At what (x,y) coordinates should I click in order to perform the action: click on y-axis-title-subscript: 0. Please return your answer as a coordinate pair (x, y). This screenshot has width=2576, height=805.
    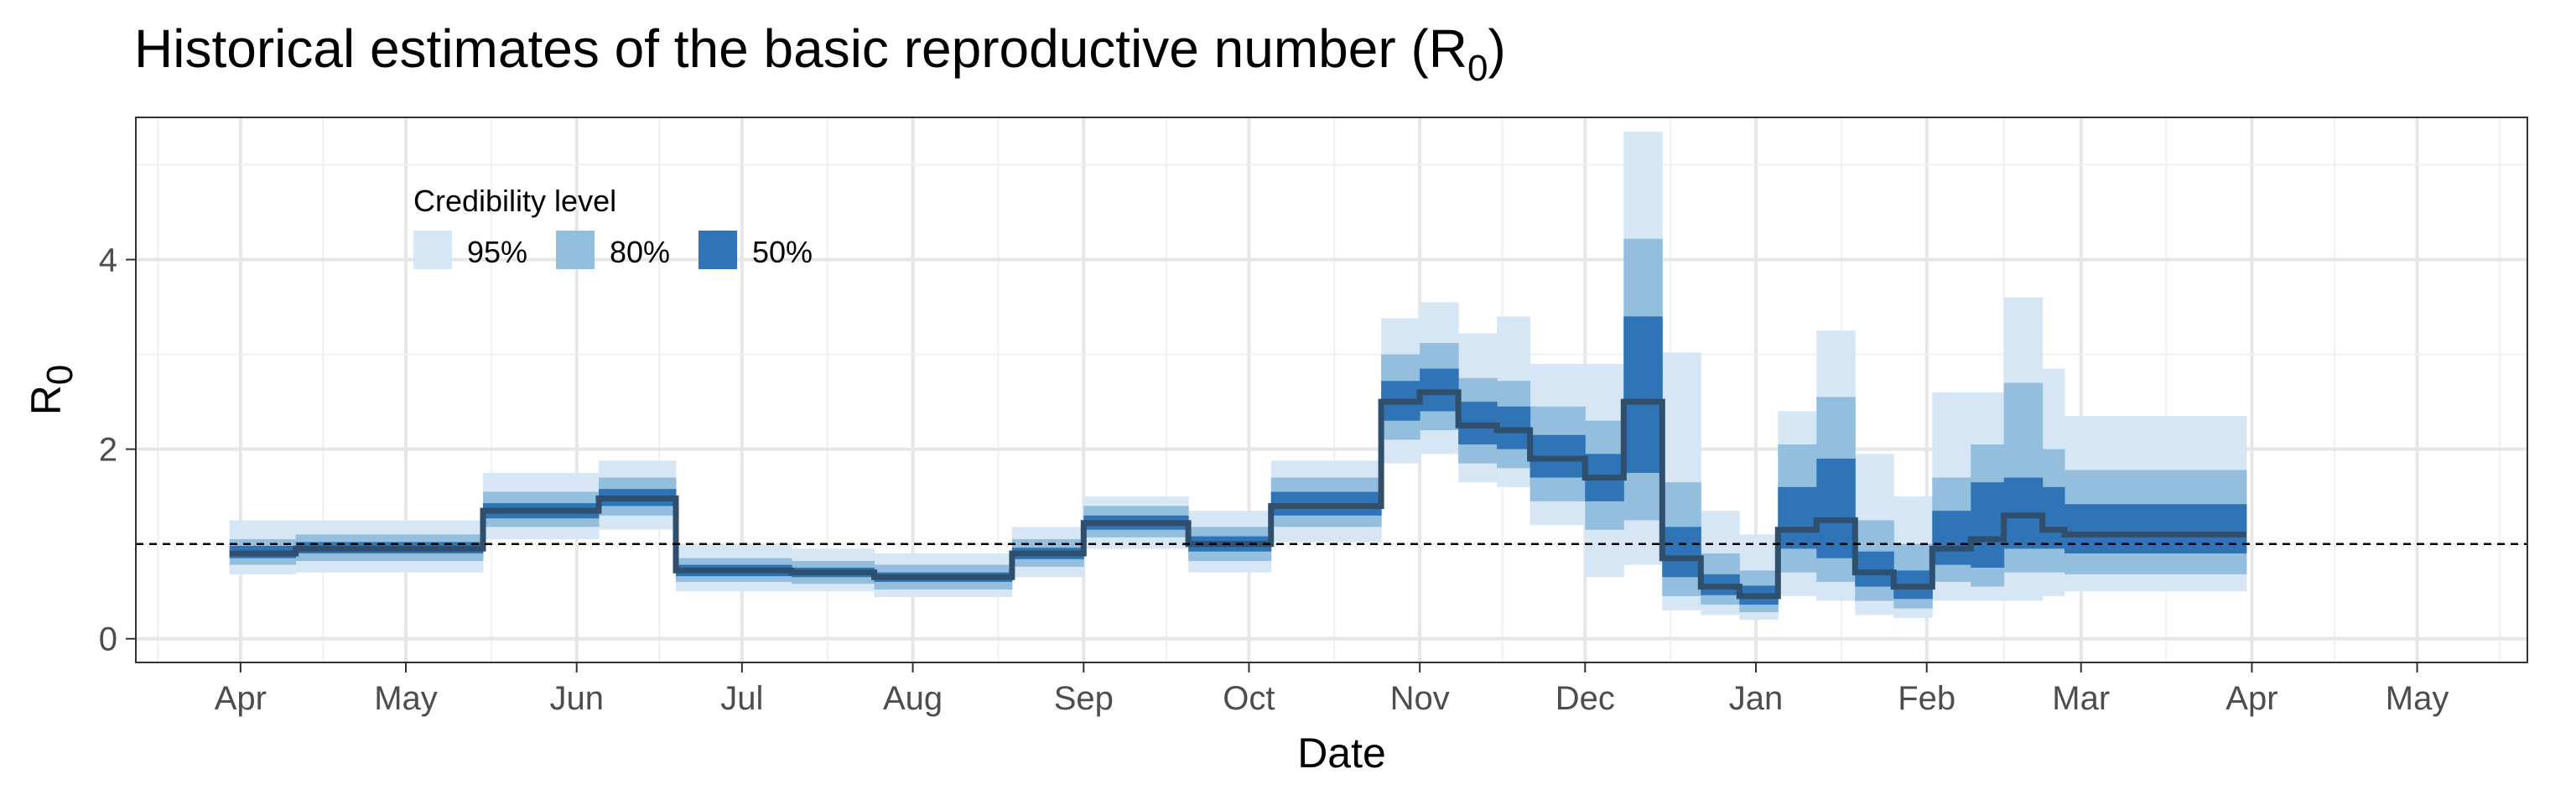
    Looking at the image, I should click on (59, 375).